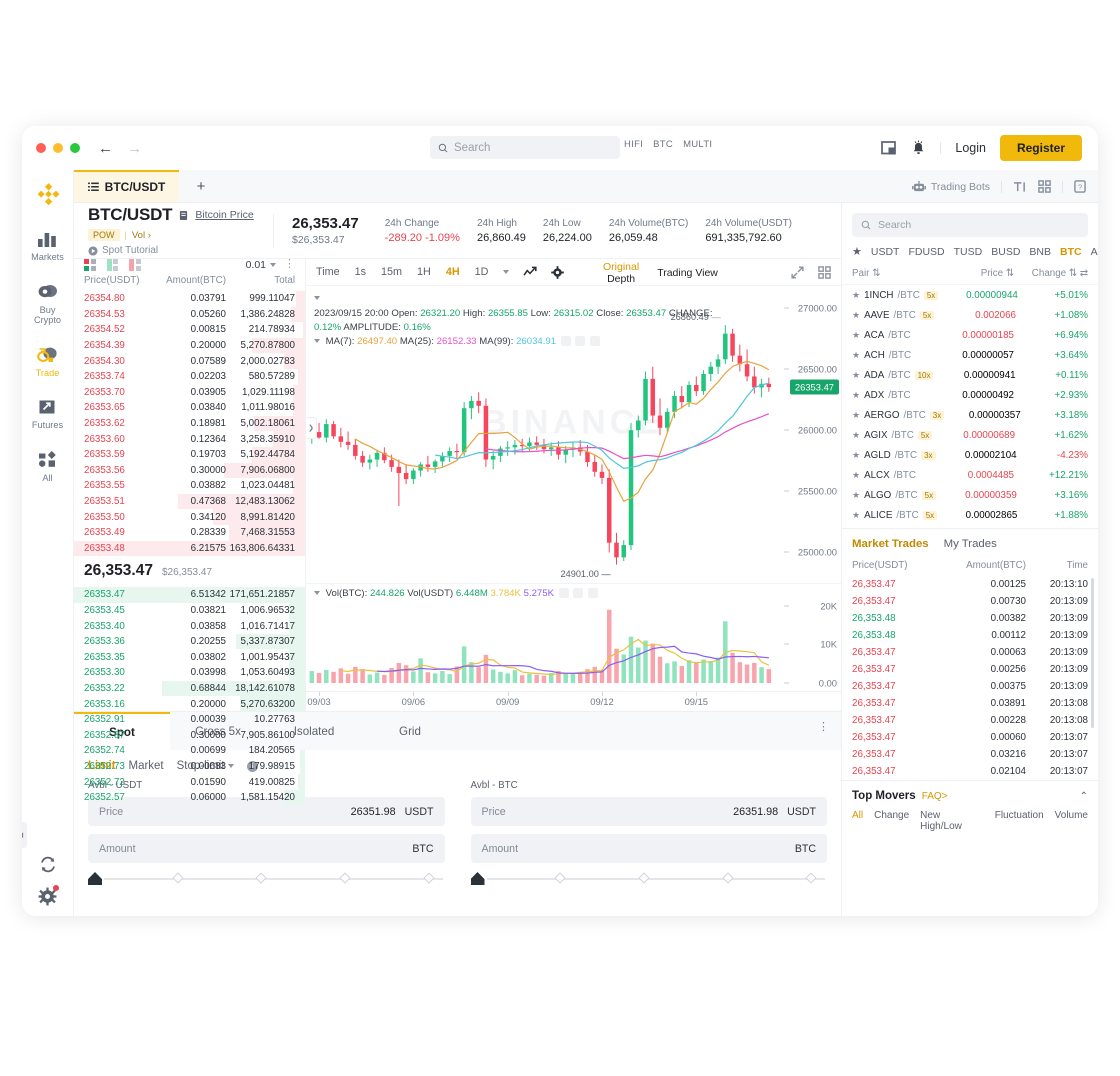 This screenshot has width=1120, height=1076. Describe the element at coordinates (141, 235) in the screenshot. I see `vol-link: Vol ›` at that location.